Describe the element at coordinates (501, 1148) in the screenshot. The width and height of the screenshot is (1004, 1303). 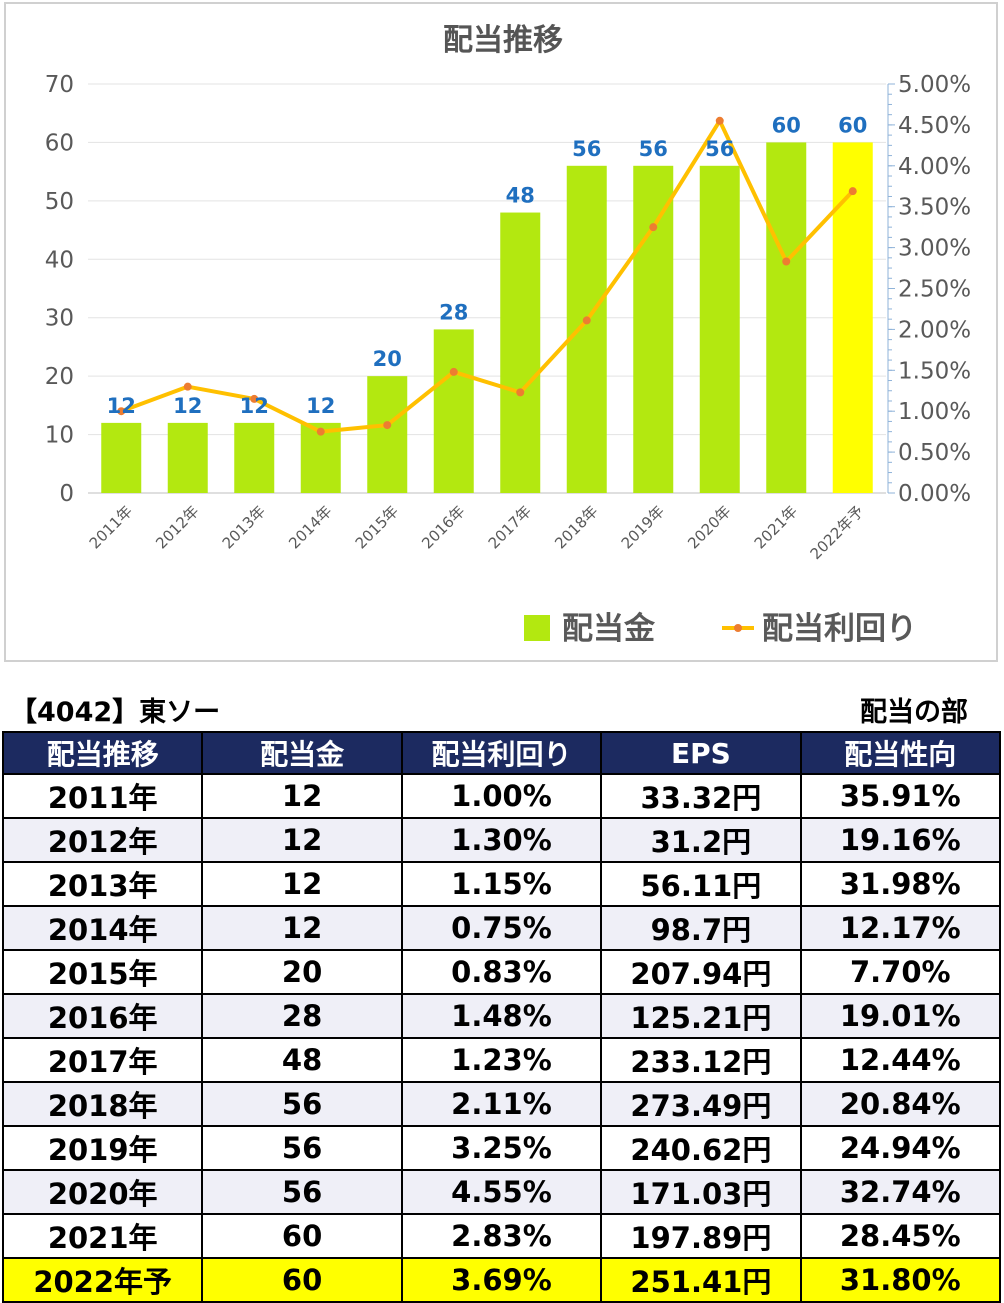
I see `cell-yield: 3.25%` at that location.